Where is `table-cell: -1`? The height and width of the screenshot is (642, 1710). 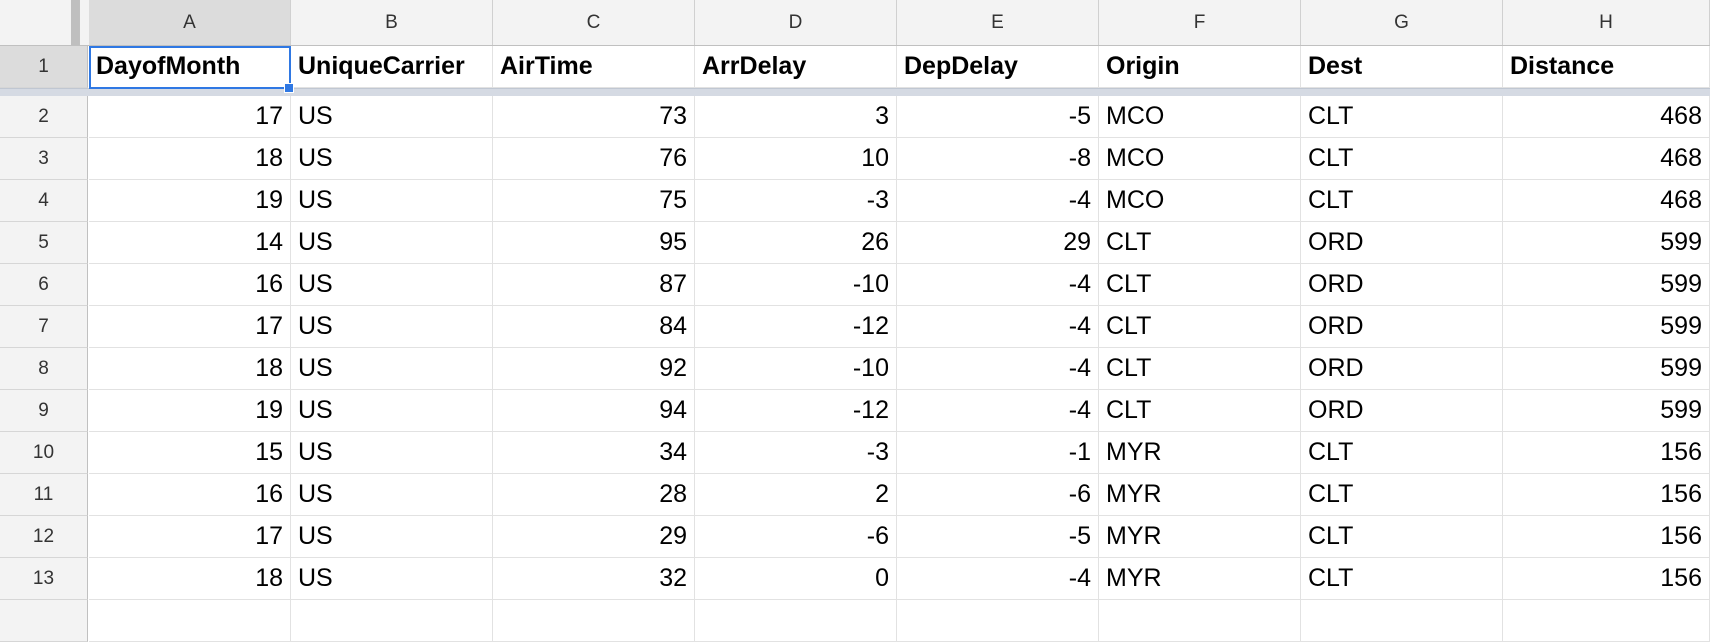
table-cell: -1 is located at coordinates (998, 453).